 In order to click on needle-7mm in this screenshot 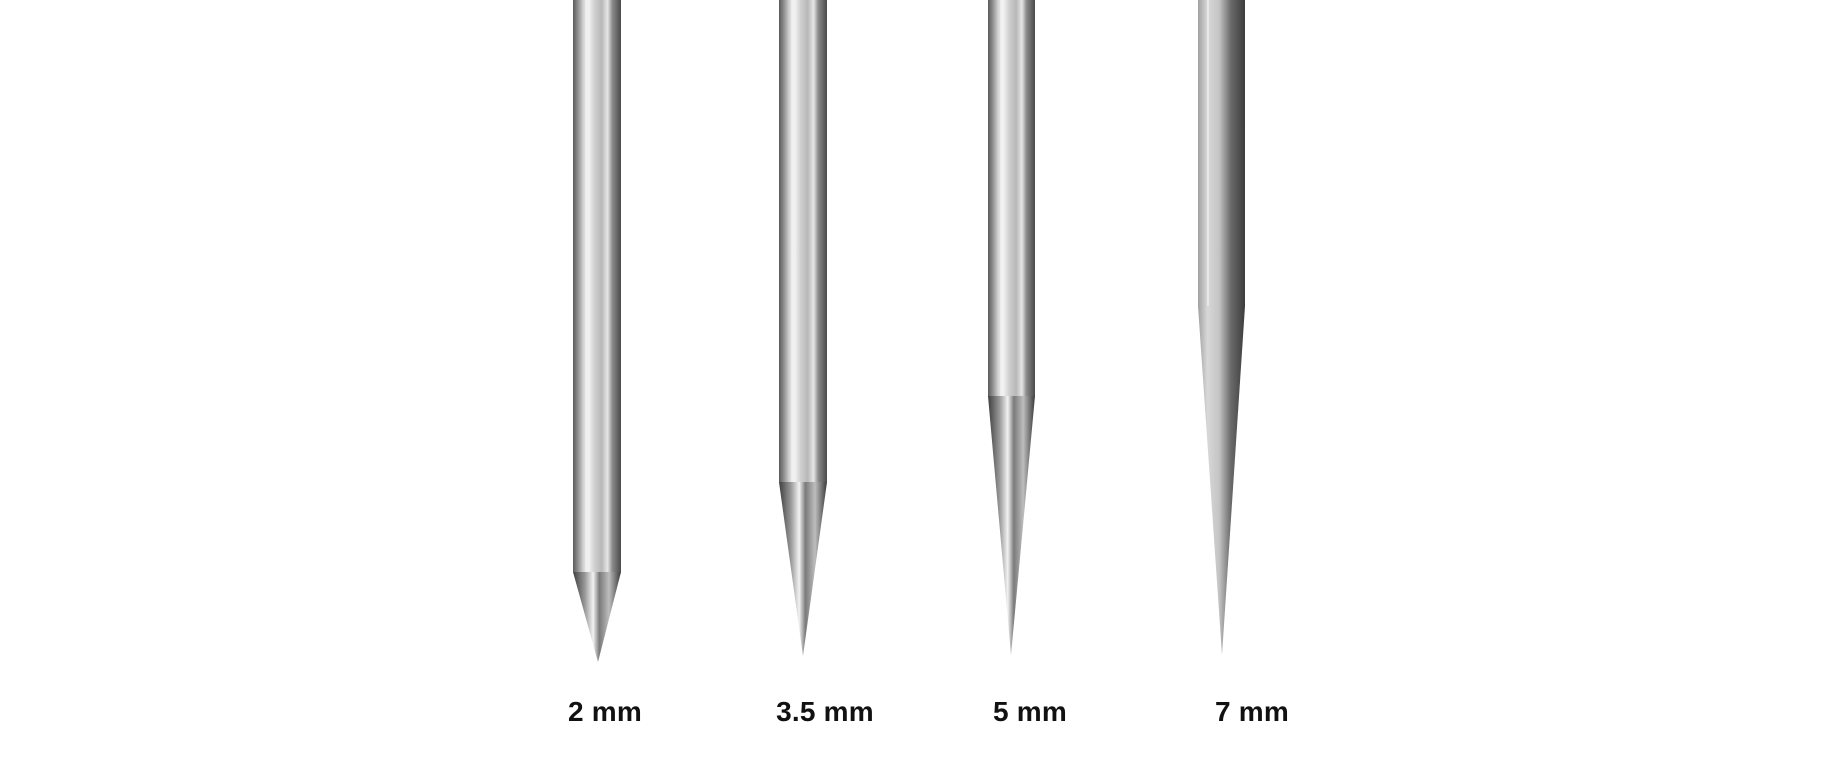, I will do `click(1221, 327)`.